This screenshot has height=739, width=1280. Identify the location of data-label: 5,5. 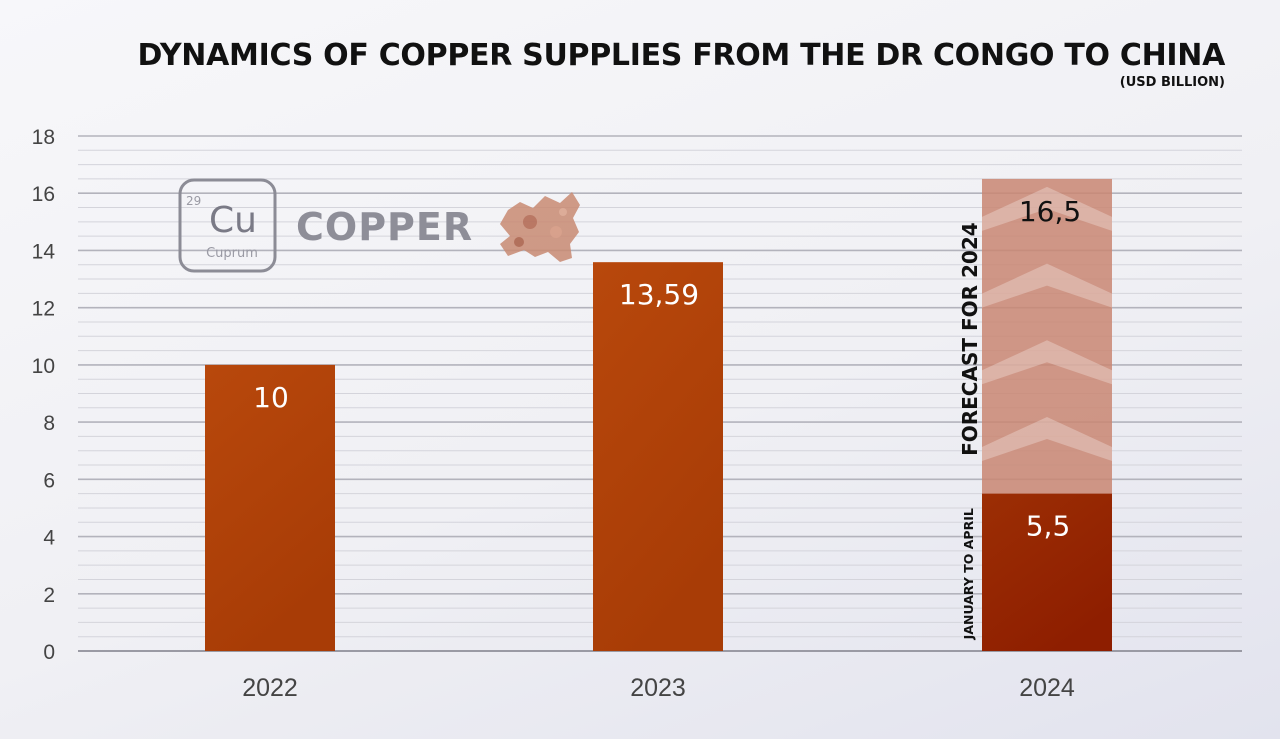
(1048, 526).